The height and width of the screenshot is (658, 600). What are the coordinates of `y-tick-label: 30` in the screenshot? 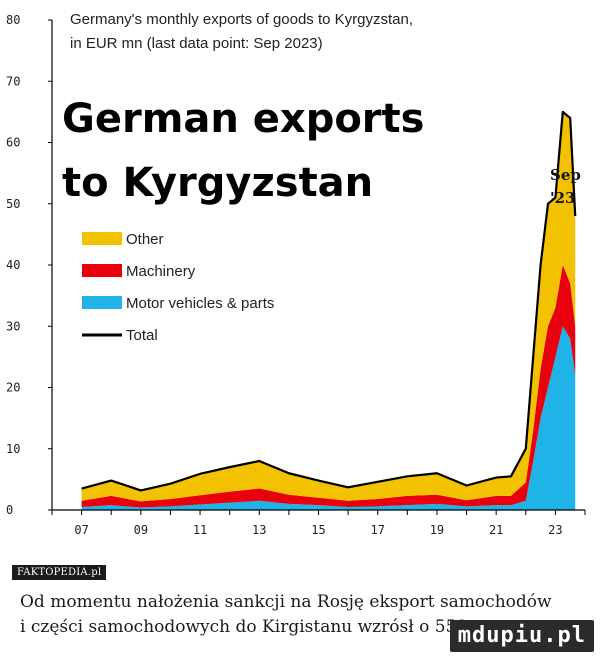 It's located at (13, 326).